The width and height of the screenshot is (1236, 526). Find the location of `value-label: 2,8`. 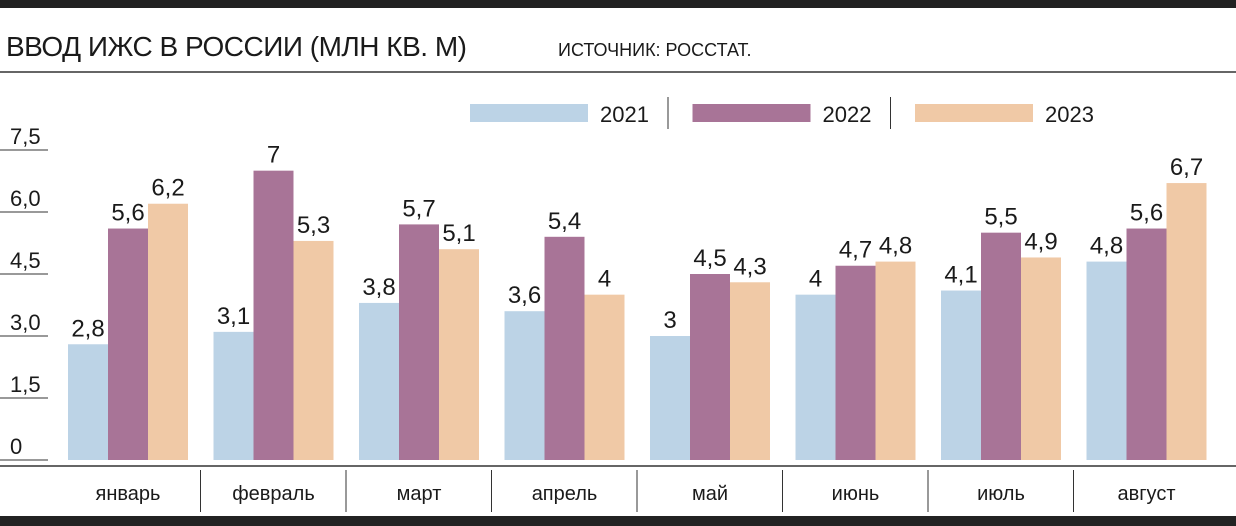

value-label: 2,8 is located at coordinates (87, 328).